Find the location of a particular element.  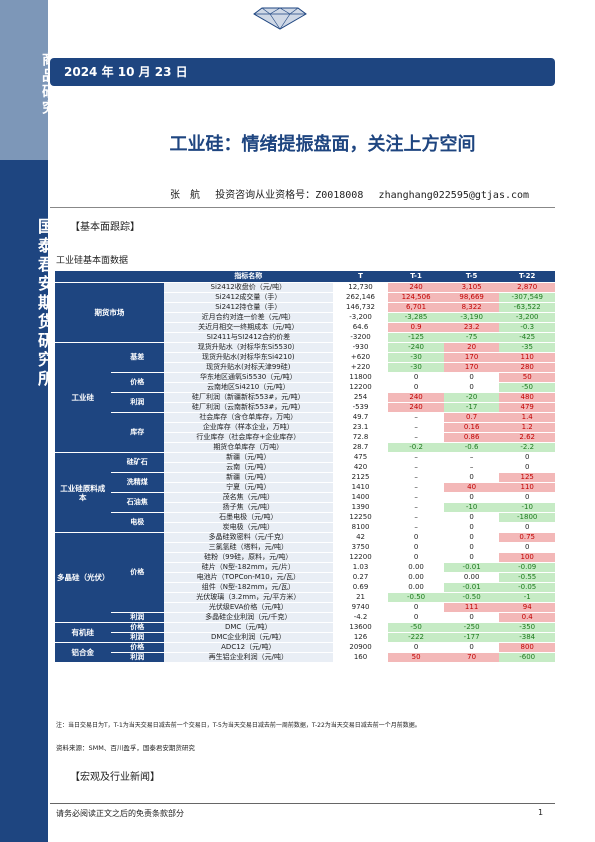

header-cell: T-1 is located at coordinates (416, 277).